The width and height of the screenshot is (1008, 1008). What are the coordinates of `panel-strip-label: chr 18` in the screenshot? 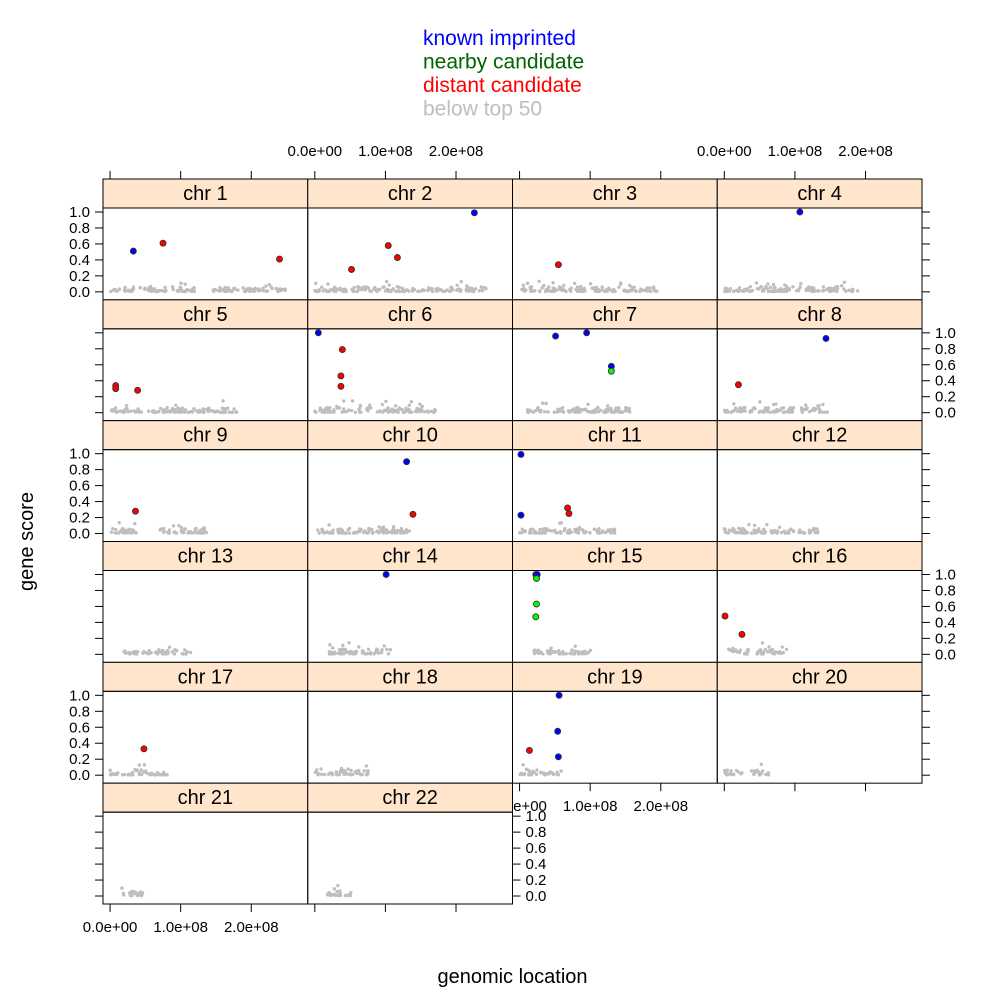 It's located at (410, 677).